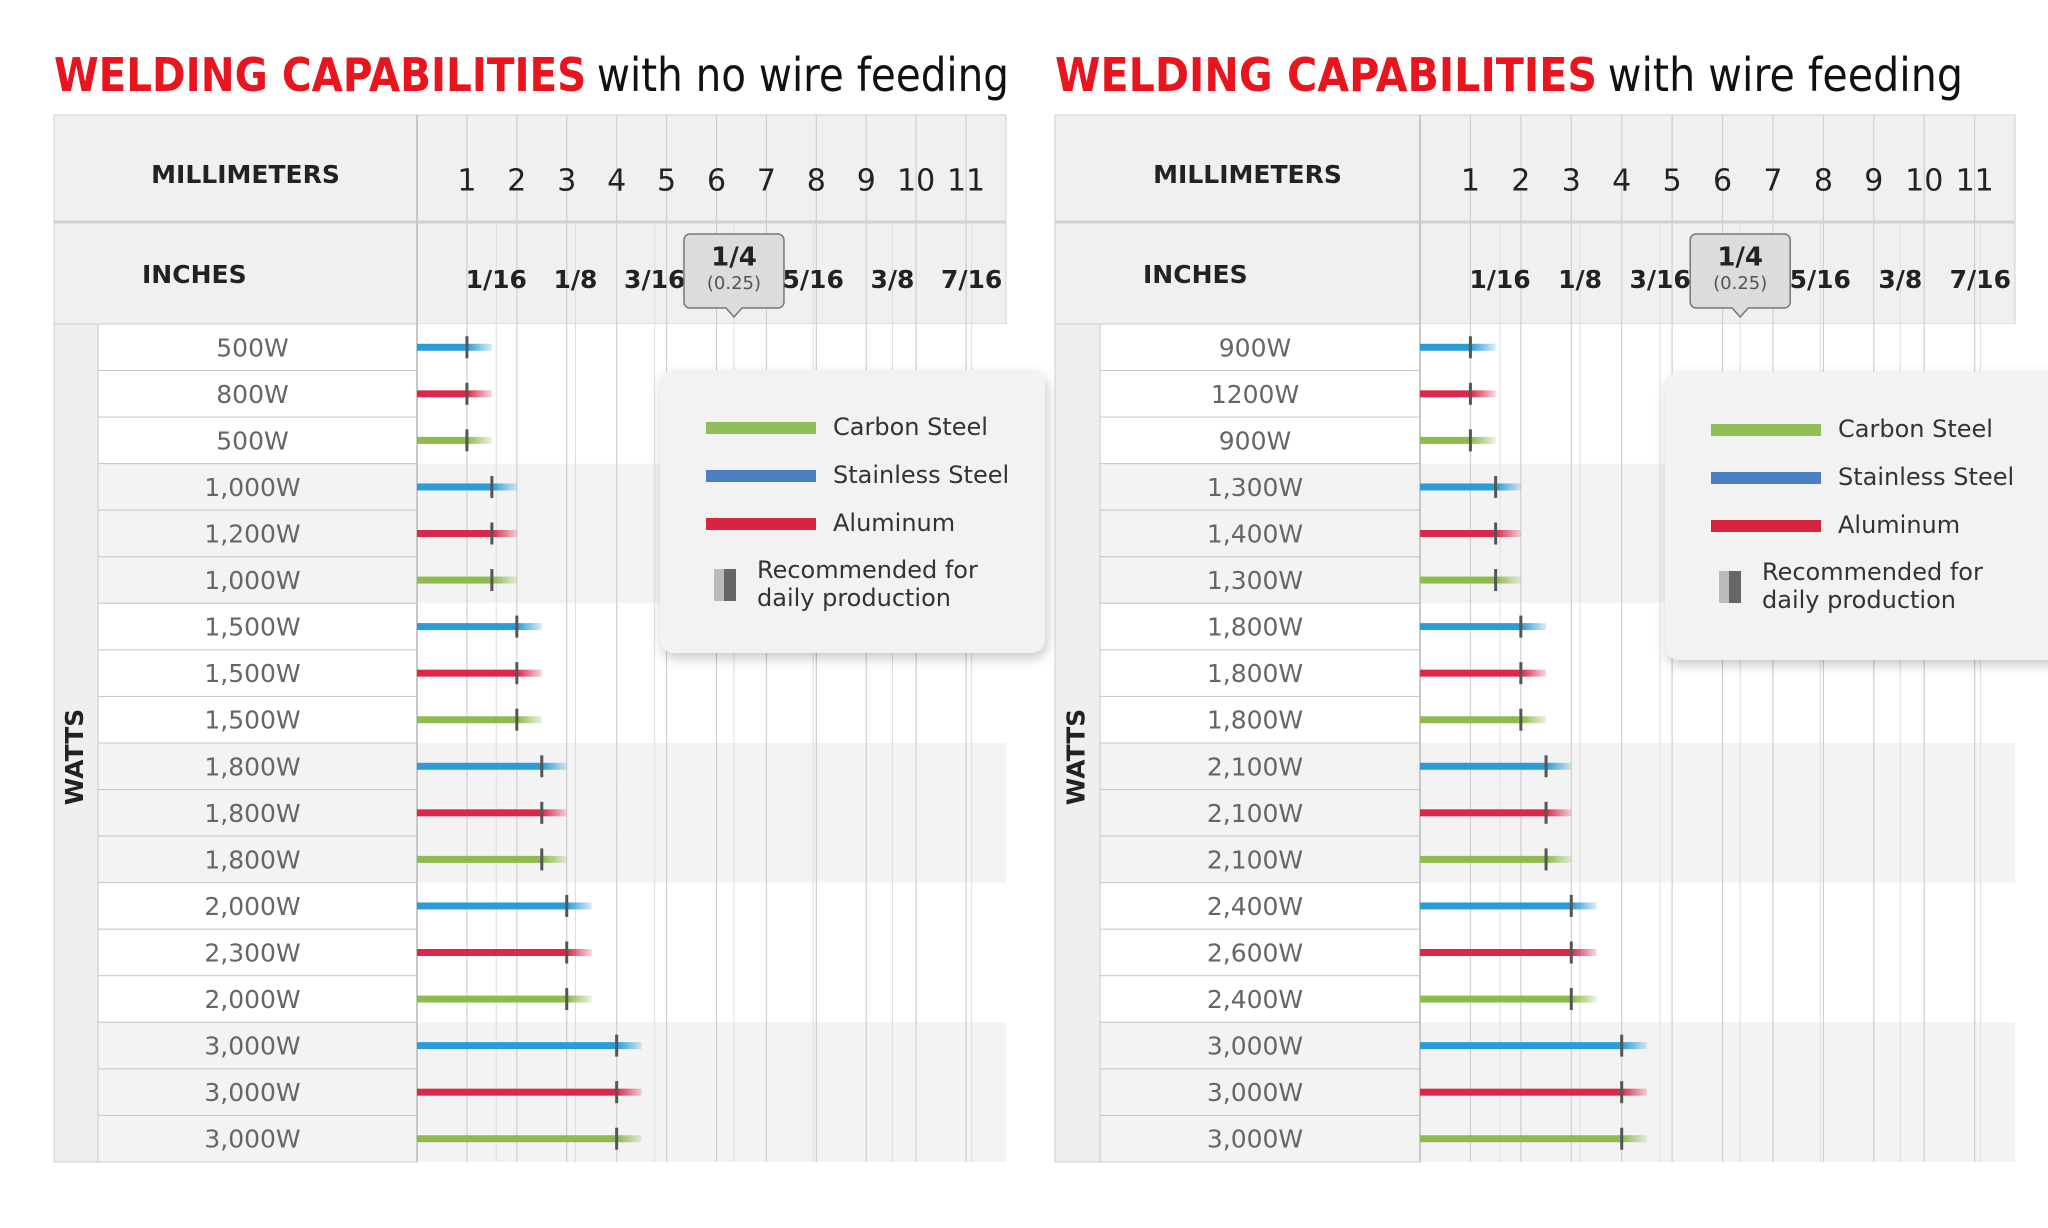  Describe the element at coordinates (1255, 534) in the screenshot. I see `row-label: 1,400W` at that location.